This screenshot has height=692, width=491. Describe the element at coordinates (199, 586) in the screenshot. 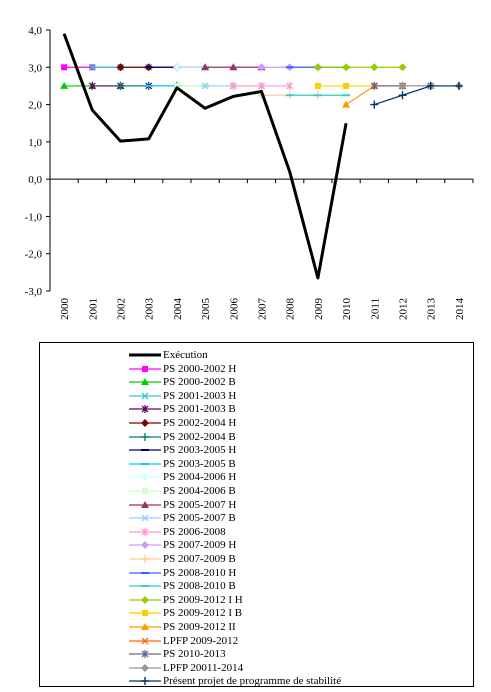

I see `legend-label: PS 2008-2010 B` at that location.